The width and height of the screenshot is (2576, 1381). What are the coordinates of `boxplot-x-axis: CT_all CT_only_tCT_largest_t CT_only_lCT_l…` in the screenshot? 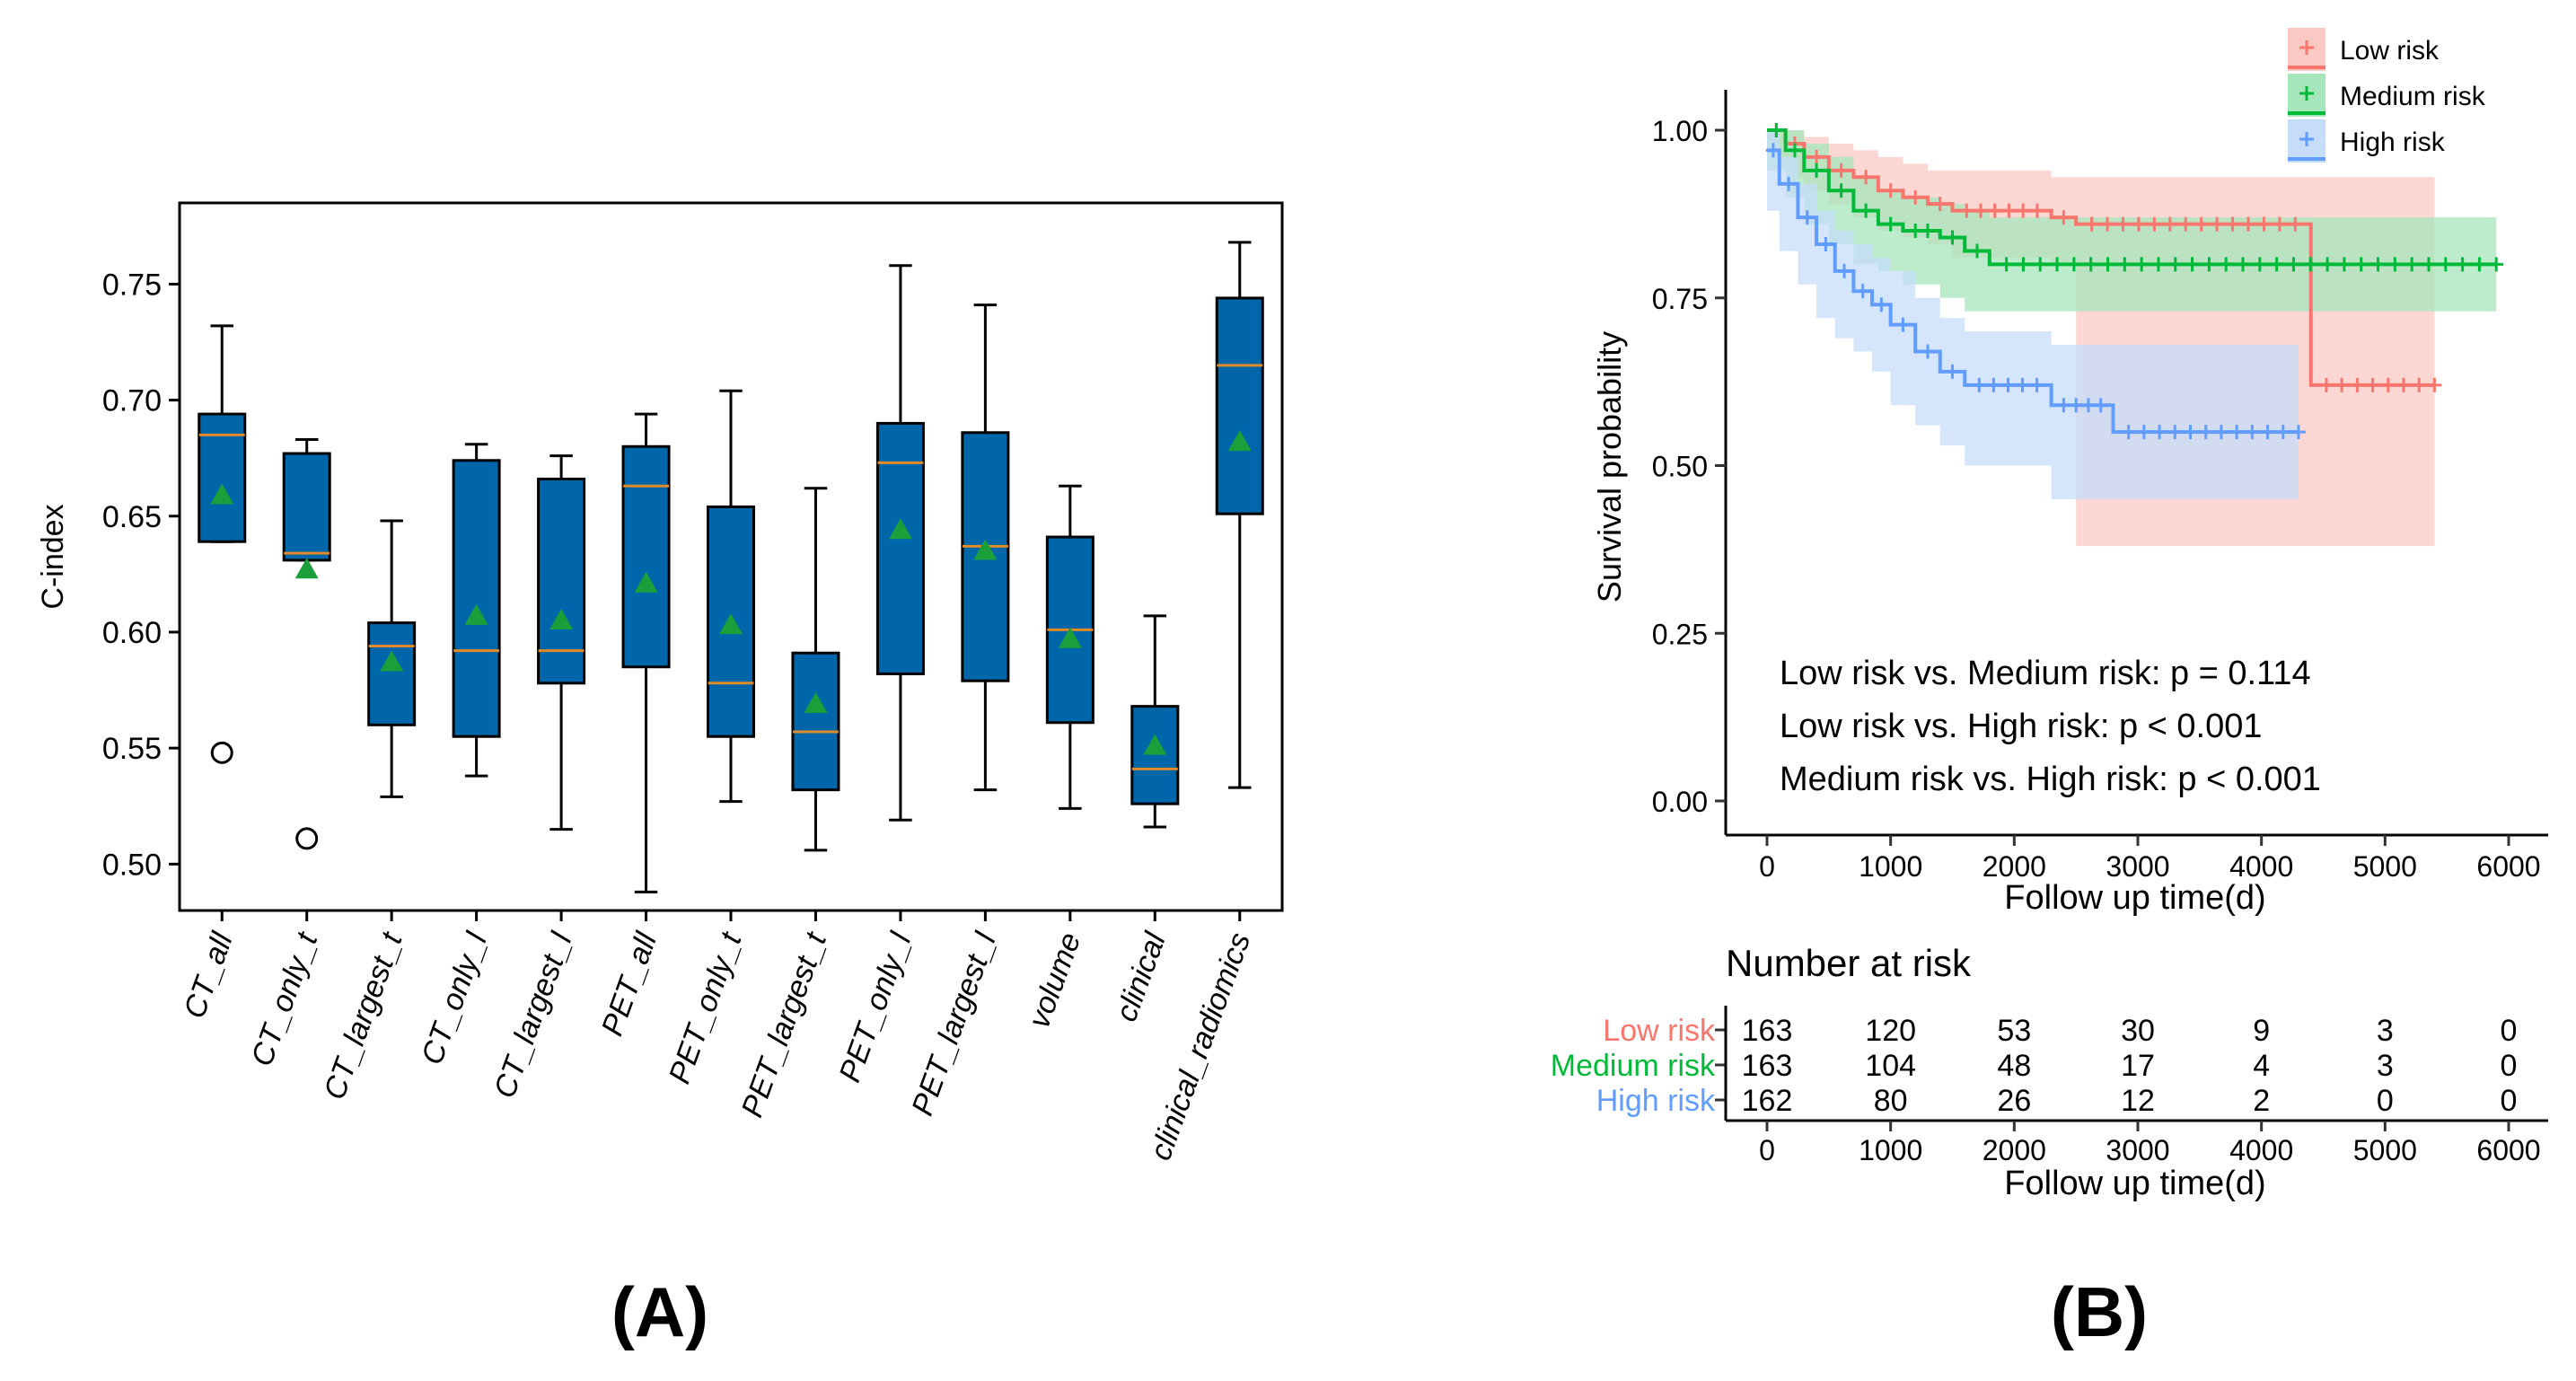 It's located at (717, 1037).